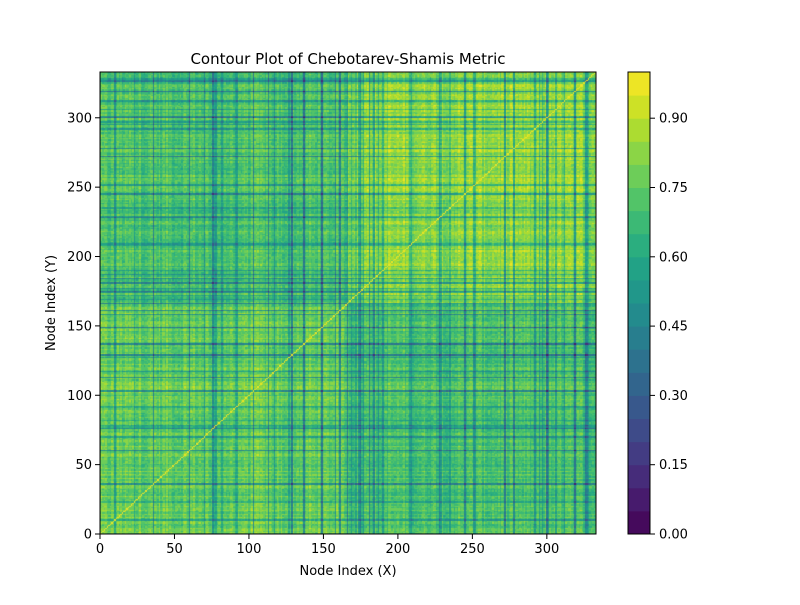 The width and height of the screenshot is (800, 605). I want to click on colorbar-ticks: 0.00 0.15 0.30 0.45 0.60 0.75 0.90, so click(669, 327).